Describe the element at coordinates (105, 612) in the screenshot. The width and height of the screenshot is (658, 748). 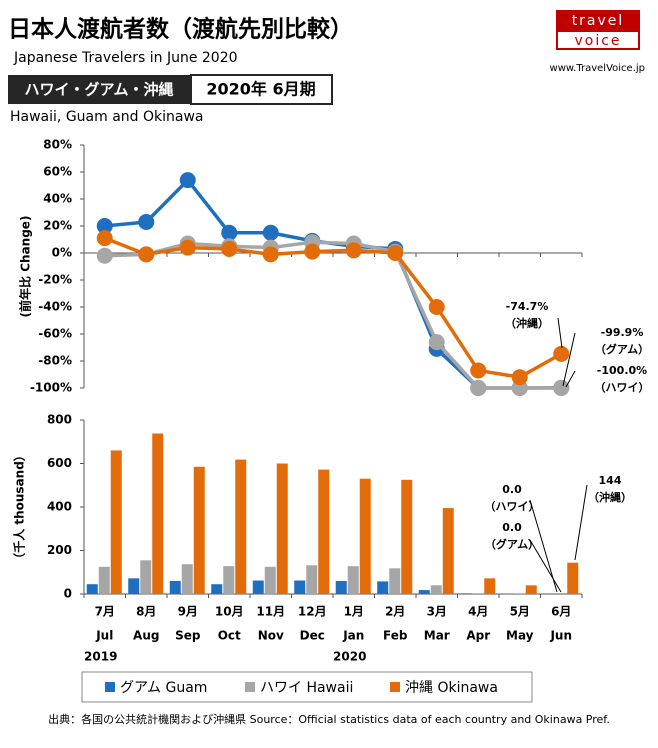
I see `x-tick-label: 7月` at that location.